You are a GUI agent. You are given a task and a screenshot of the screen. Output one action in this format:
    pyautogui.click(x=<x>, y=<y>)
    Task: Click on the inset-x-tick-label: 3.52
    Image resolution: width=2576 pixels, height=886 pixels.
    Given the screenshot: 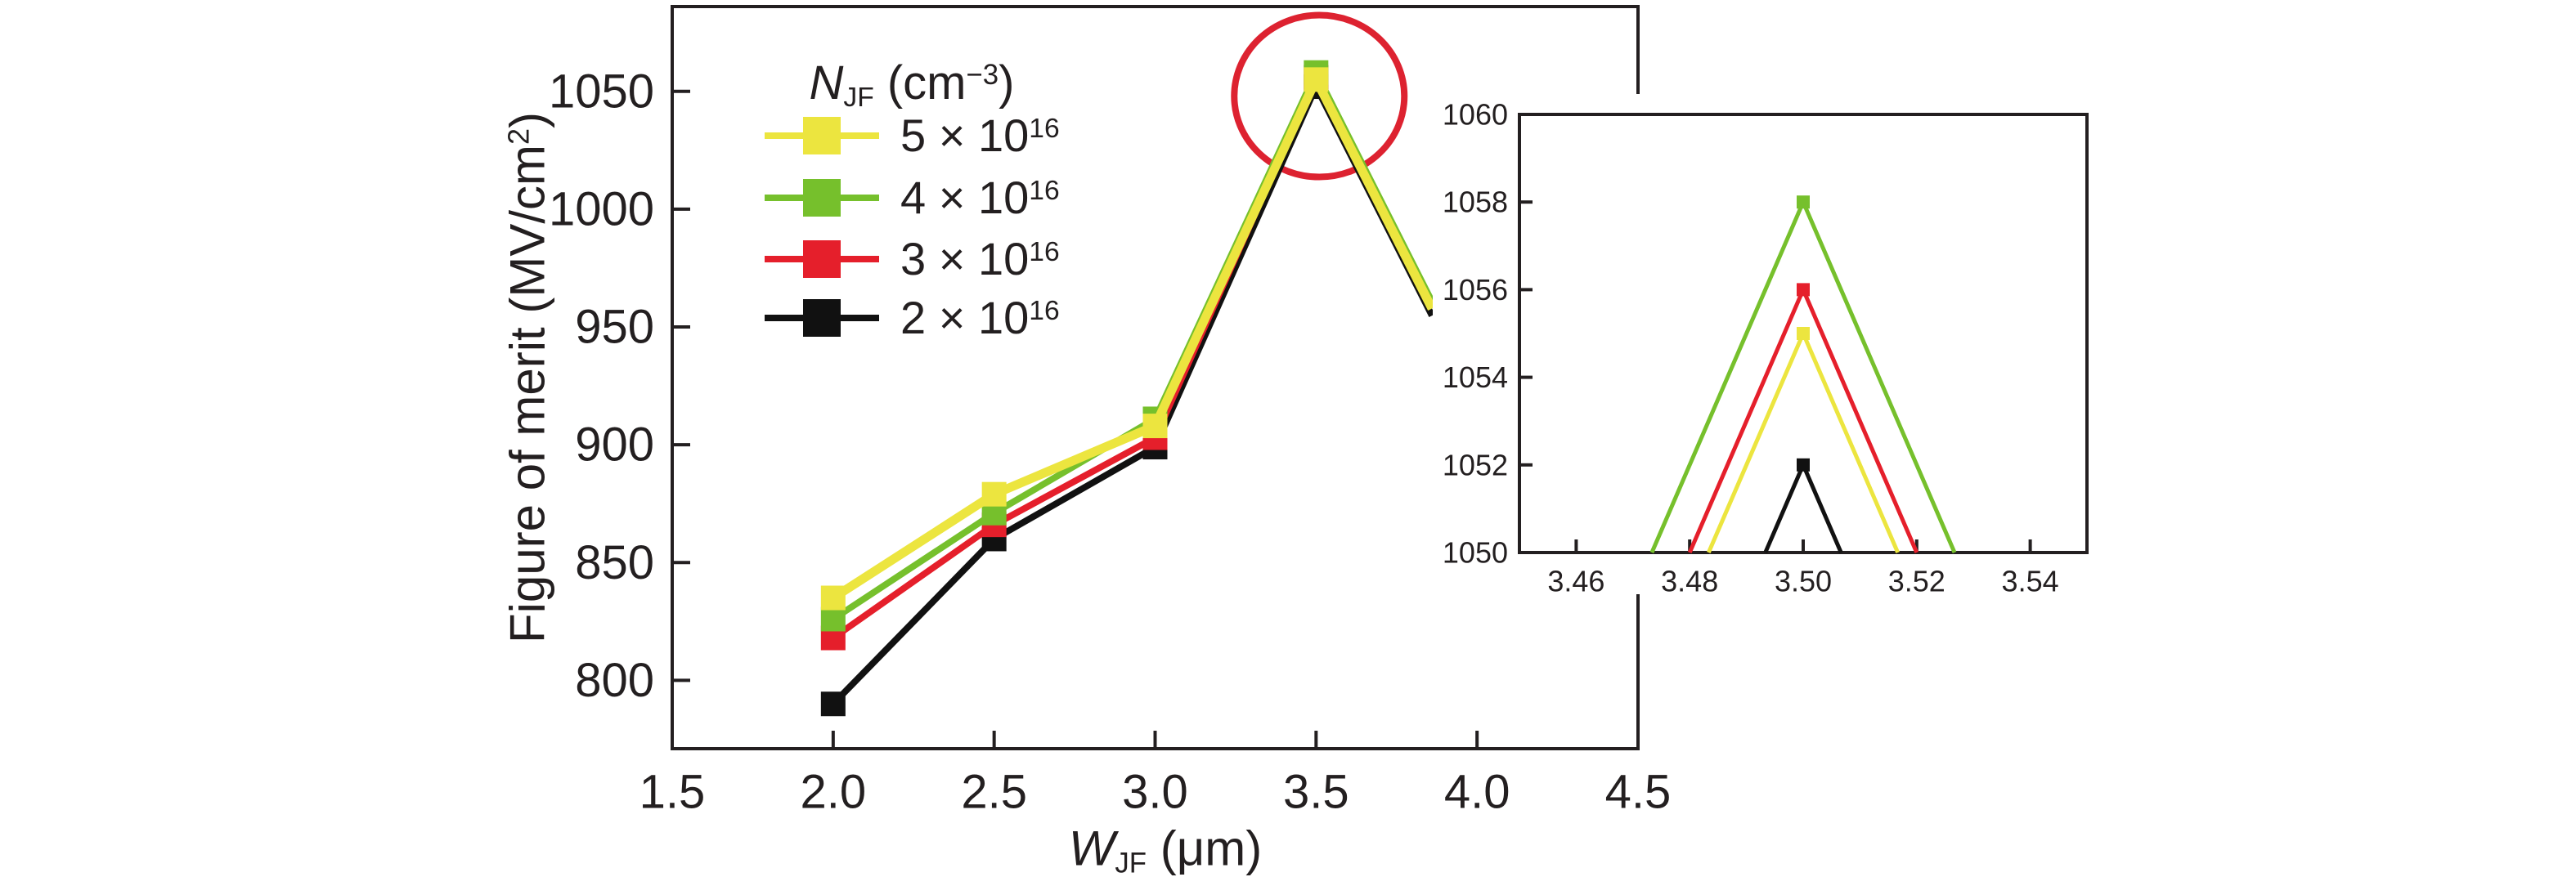 What is the action you would take?
    pyautogui.click(x=1917, y=581)
    